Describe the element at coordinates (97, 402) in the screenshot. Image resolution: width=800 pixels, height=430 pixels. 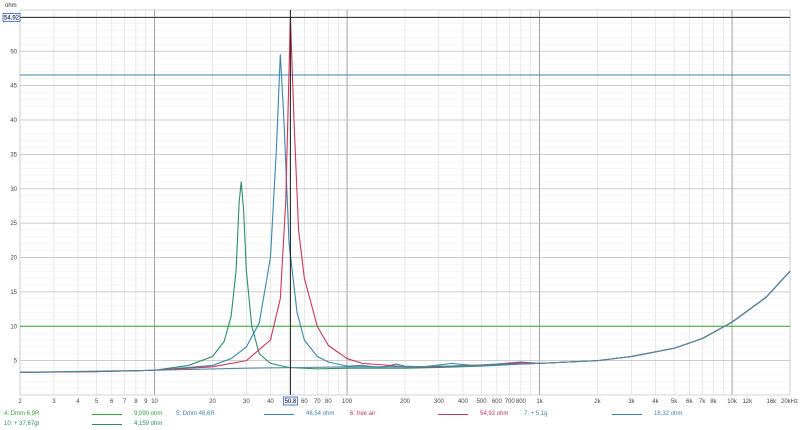
I see `x-tick-label: 5` at that location.